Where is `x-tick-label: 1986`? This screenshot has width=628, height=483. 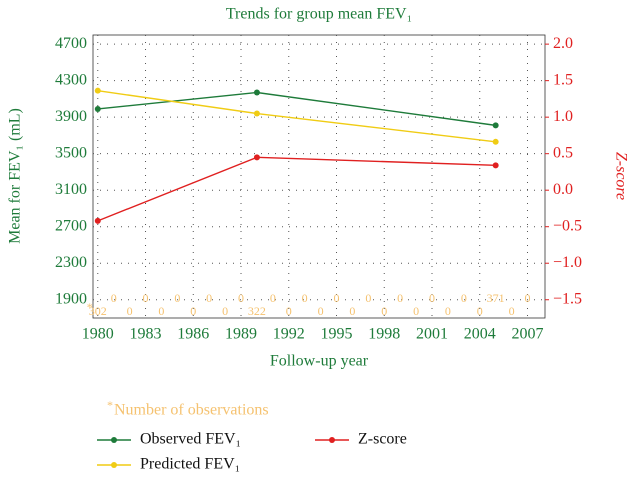
x-tick-label: 1986 is located at coordinates (193, 334).